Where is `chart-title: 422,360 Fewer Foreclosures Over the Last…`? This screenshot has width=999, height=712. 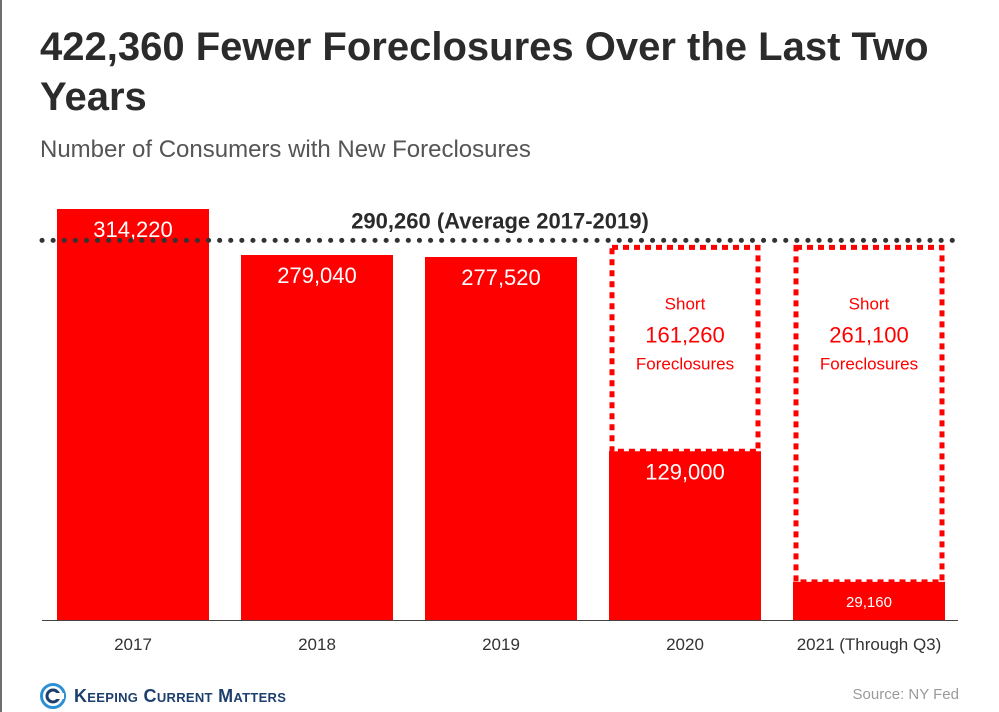
chart-title: 422,360 Fewer Foreclosures Over the Last… is located at coordinates (484, 72).